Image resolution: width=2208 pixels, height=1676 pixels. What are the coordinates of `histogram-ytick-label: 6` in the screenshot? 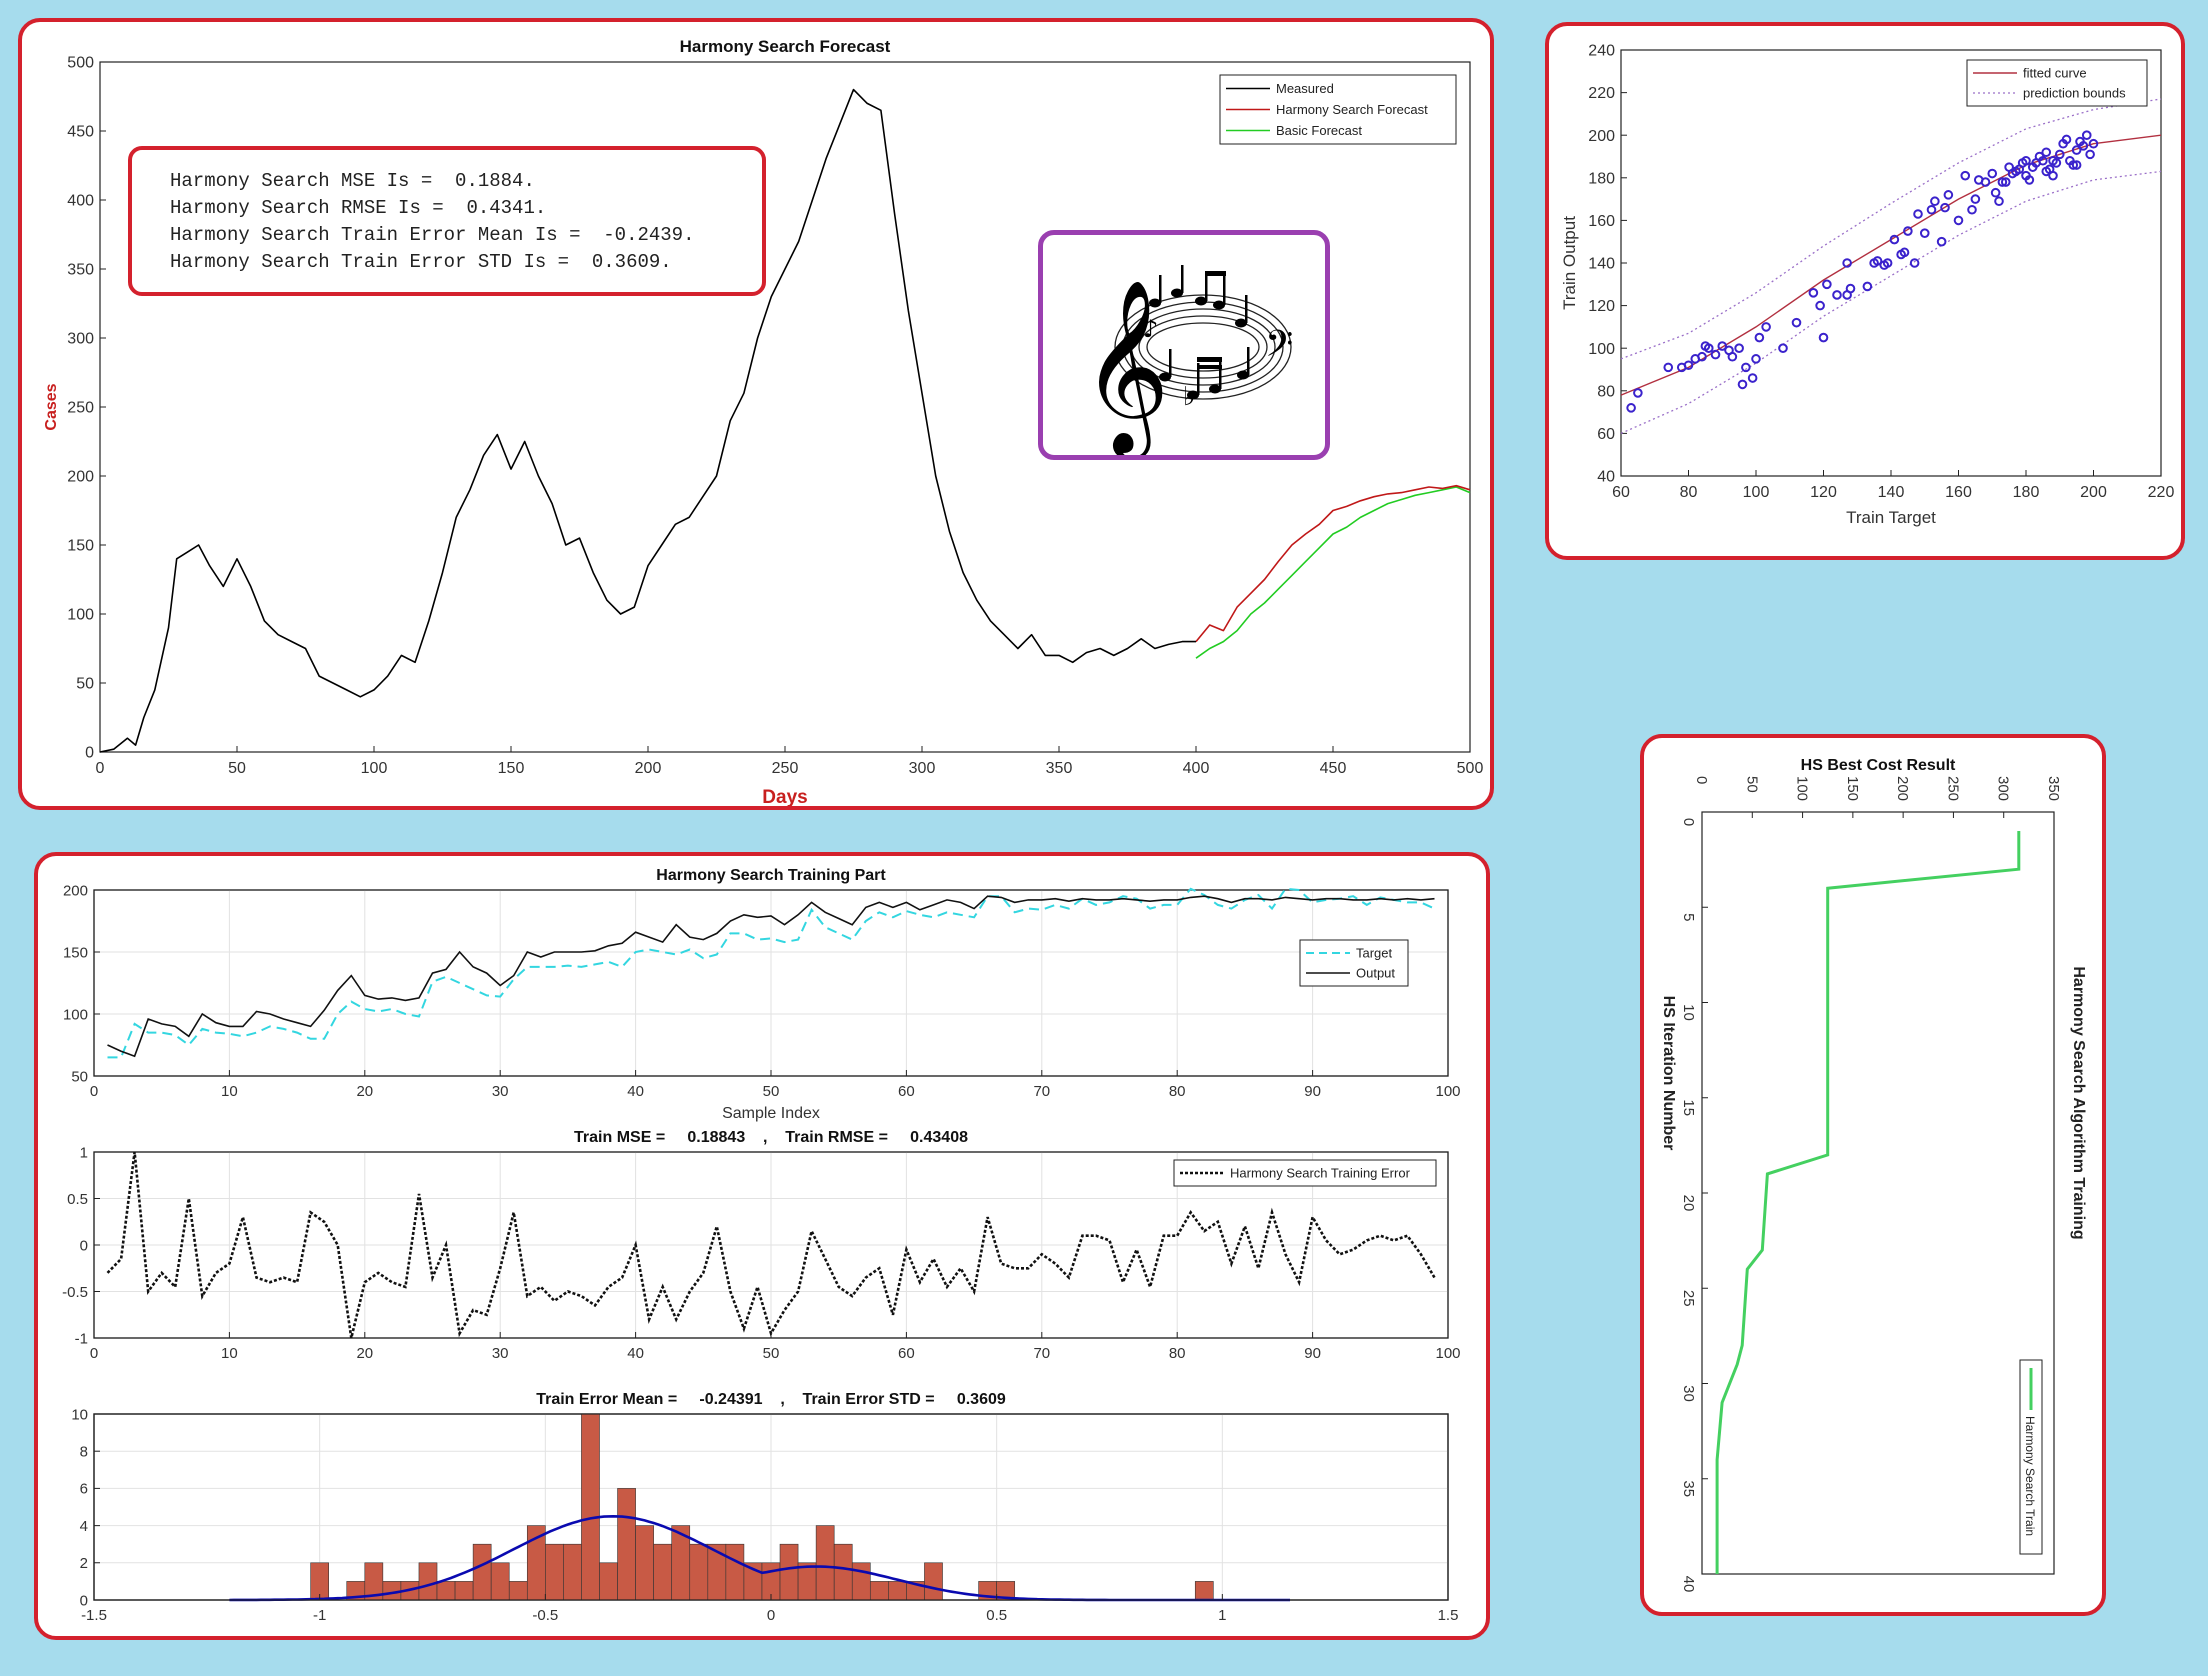 It's located at (84, 1489).